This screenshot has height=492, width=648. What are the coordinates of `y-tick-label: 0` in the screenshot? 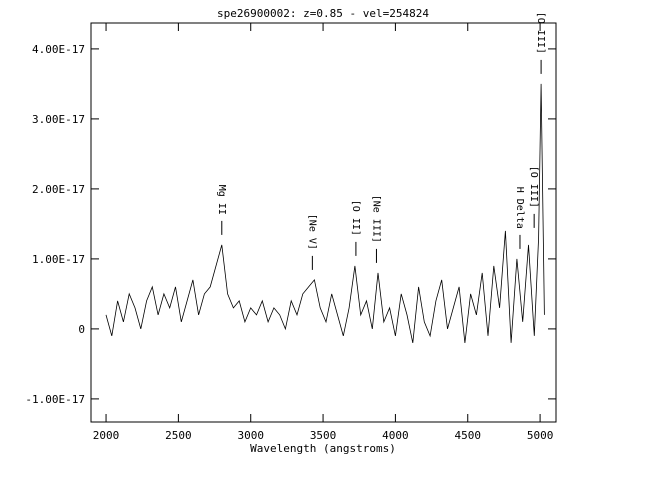 It's located at (81, 329).